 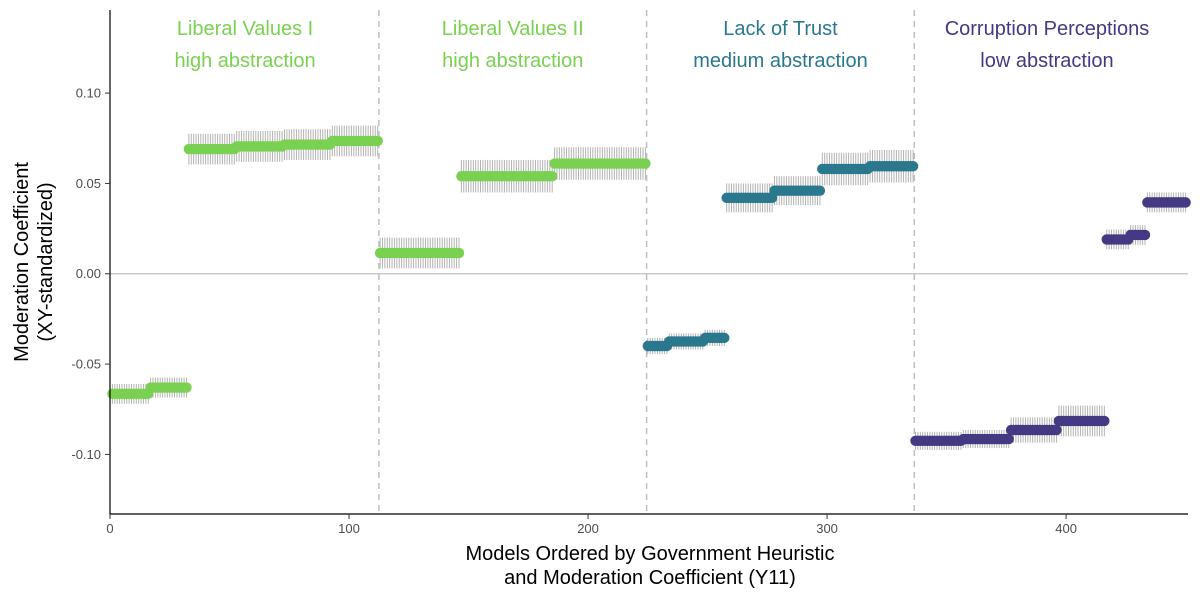 I want to click on x-tick-label: 400, so click(x=1066, y=528).